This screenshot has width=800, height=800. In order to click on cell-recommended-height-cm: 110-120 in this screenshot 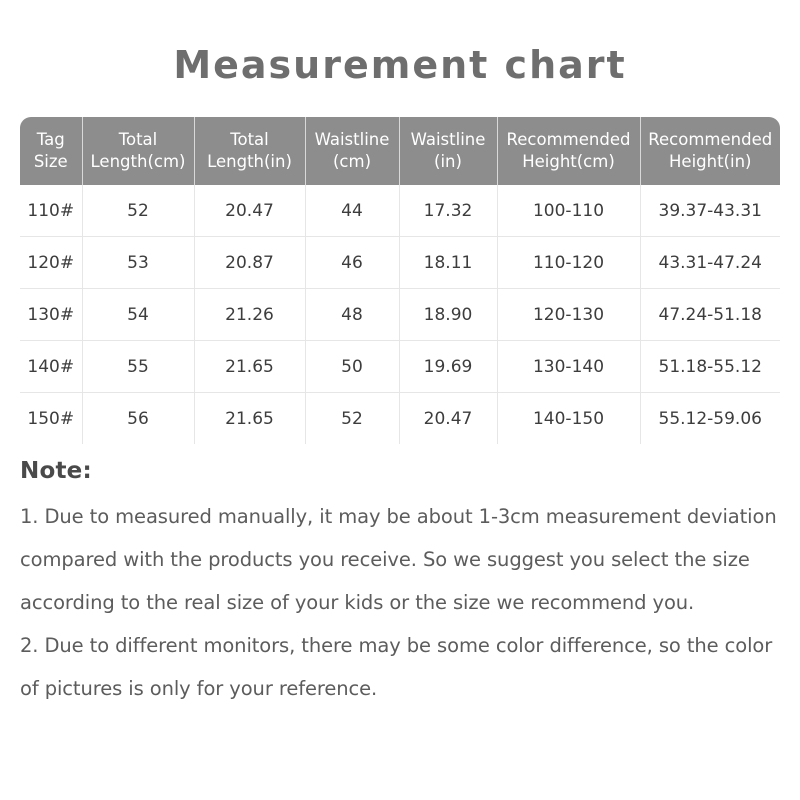, I will do `click(569, 262)`.